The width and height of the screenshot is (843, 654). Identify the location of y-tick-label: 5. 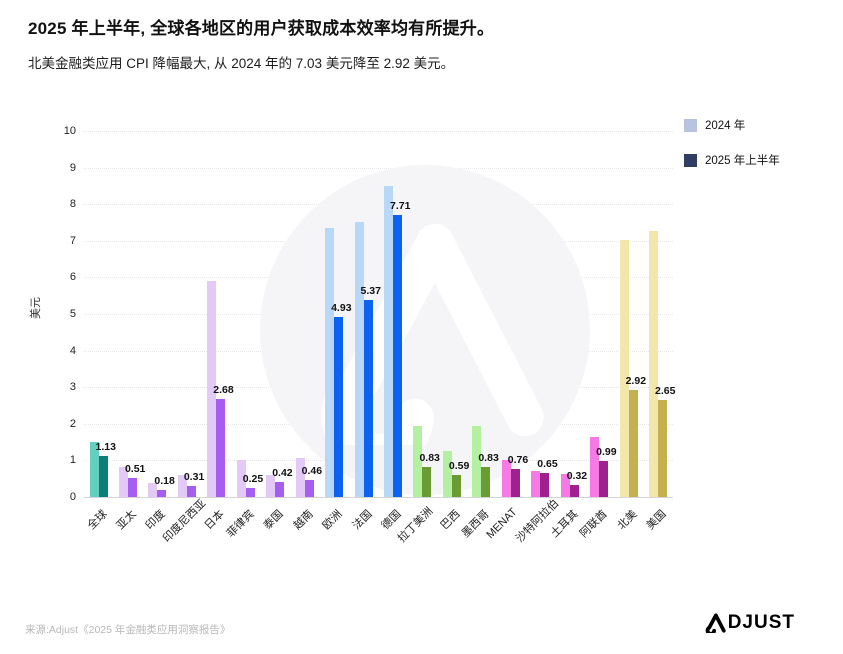
(72, 314).